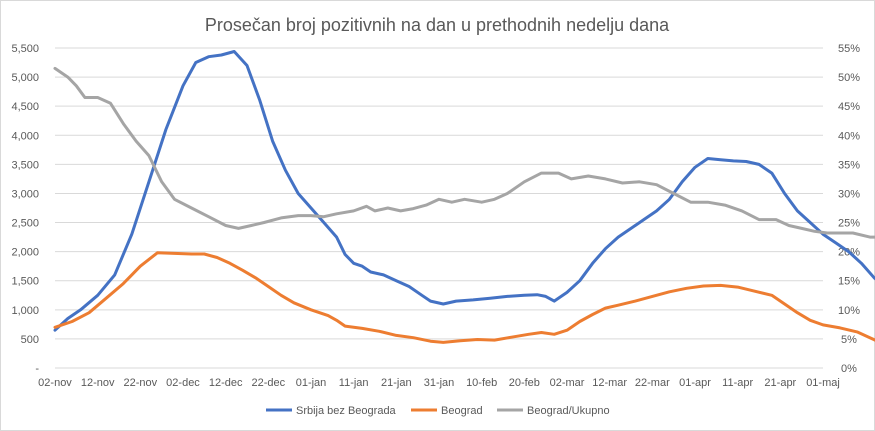 The image size is (875, 431). What do you see at coordinates (37, 369) in the screenshot?
I see `y-left-tick-label: -` at bounding box center [37, 369].